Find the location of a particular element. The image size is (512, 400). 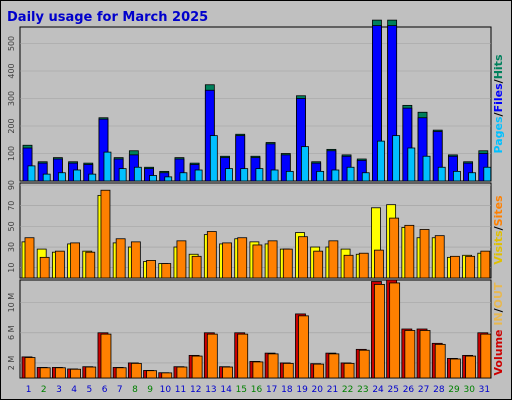

x-tick-label: 13 is located at coordinates (210, 390).